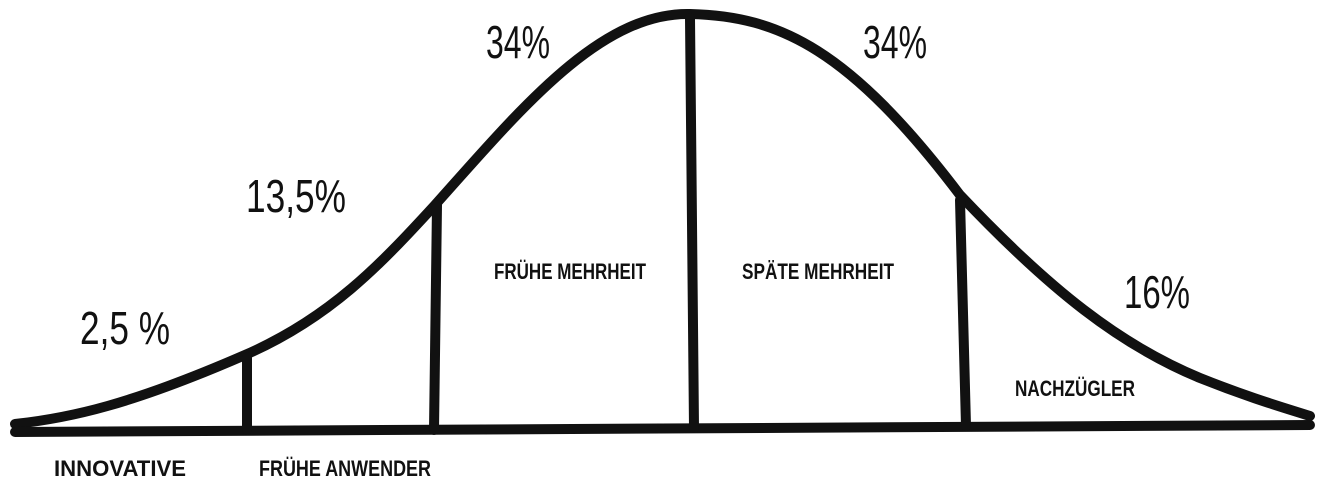 Image resolution: width=1320 pixels, height=490 pixels. I want to click on segment-name: NACHZÜGLER, so click(1075, 388).